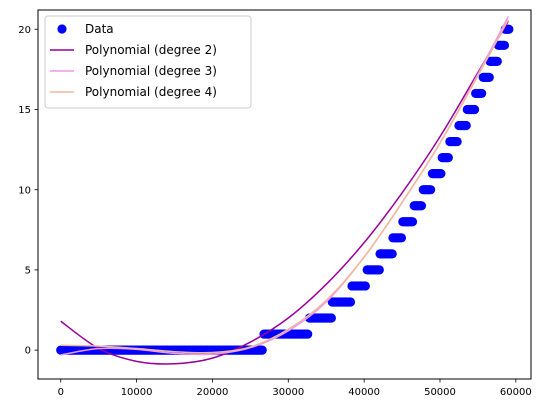 This screenshot has width=549, height=413. I want to click on y-tick-label: 15, so click(24, 110).